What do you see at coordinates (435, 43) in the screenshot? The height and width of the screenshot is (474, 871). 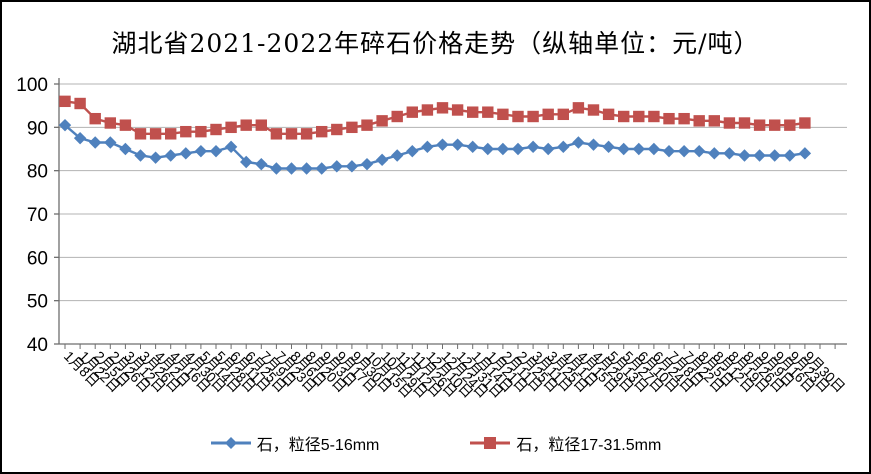 I see `chart-title: 湖北省2021-2022年碎石价格走势（纵轴单位：元/吨）` at bounding box center [435, 43].